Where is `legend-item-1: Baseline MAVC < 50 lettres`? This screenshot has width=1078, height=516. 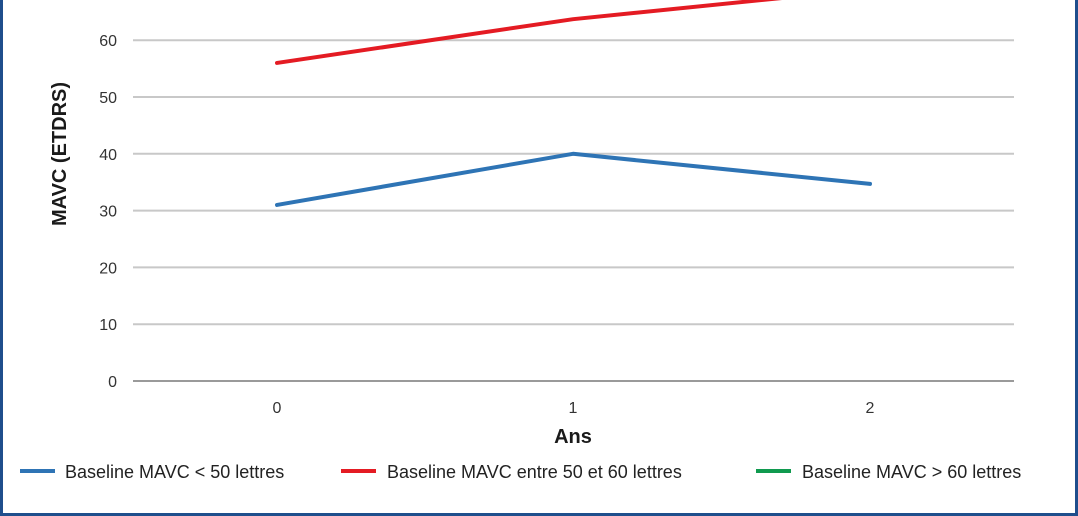 legend-item-1: Baseline MAVC < 50 lettres is located at coordinates (152, 472).